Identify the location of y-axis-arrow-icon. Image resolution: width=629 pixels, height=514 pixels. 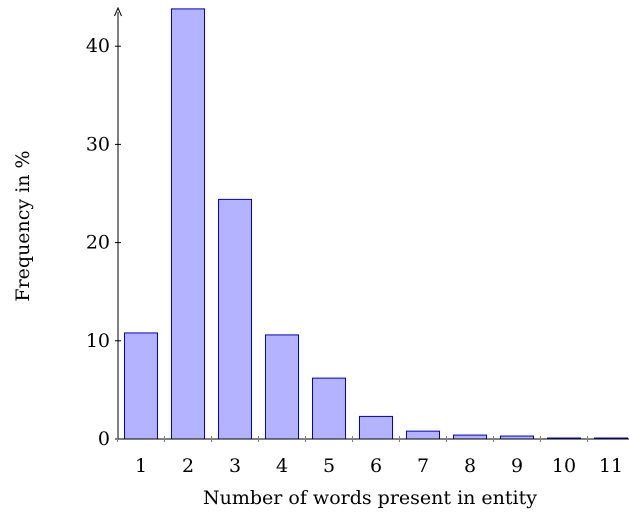
(118, 11).